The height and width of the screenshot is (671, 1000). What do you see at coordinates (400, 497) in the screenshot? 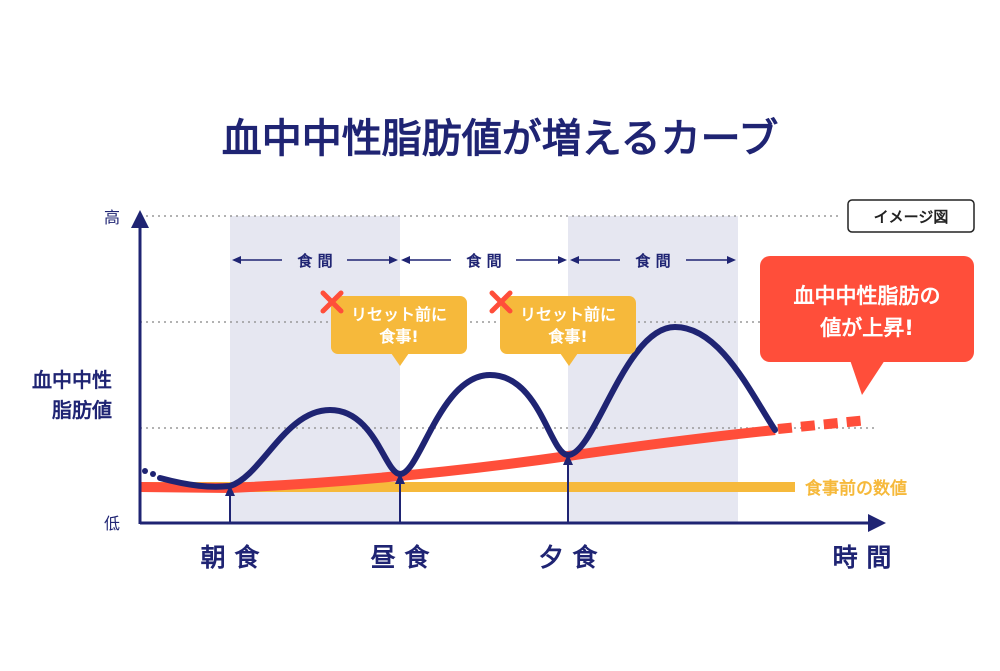
I see `meal-marker-lunch` at bounding box center [400, 497].